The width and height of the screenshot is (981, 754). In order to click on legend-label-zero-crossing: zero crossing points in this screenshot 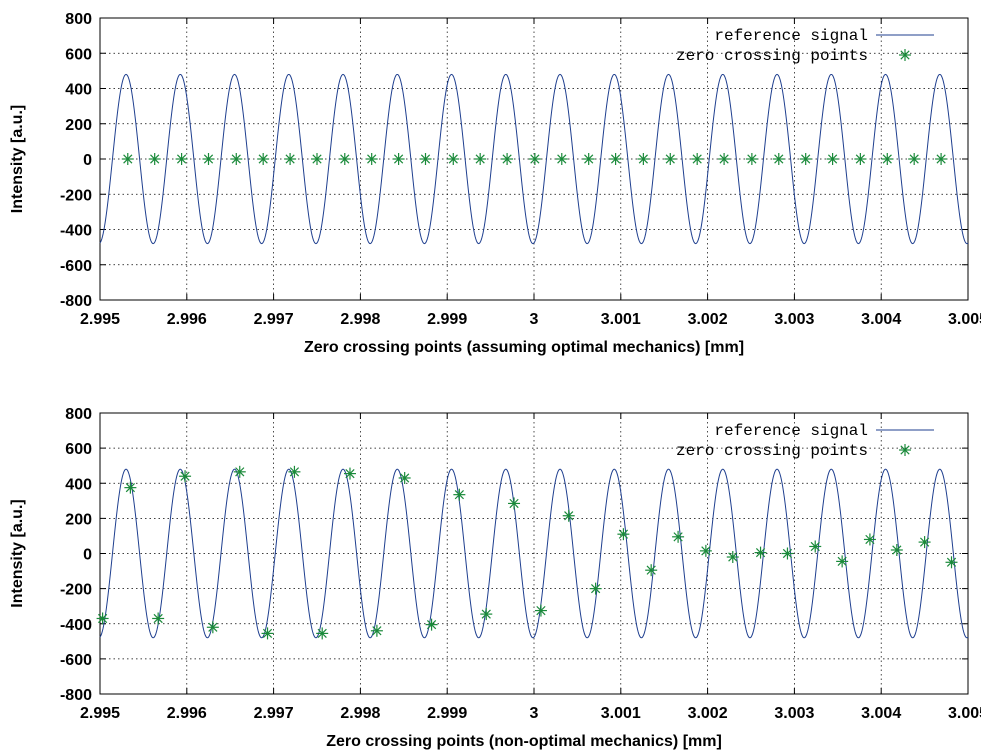, I will do `click(772, 56)`.